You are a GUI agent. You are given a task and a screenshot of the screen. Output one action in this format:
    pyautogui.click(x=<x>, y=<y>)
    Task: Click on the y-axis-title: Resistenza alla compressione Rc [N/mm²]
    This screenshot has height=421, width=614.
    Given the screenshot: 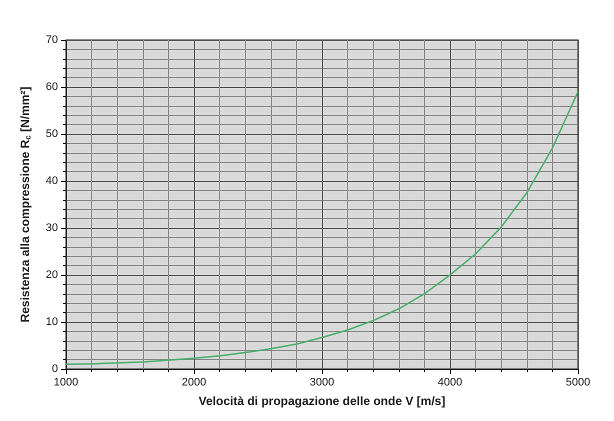 What is the action you would take?
    pyautogui.click(x=25, y=204)
    